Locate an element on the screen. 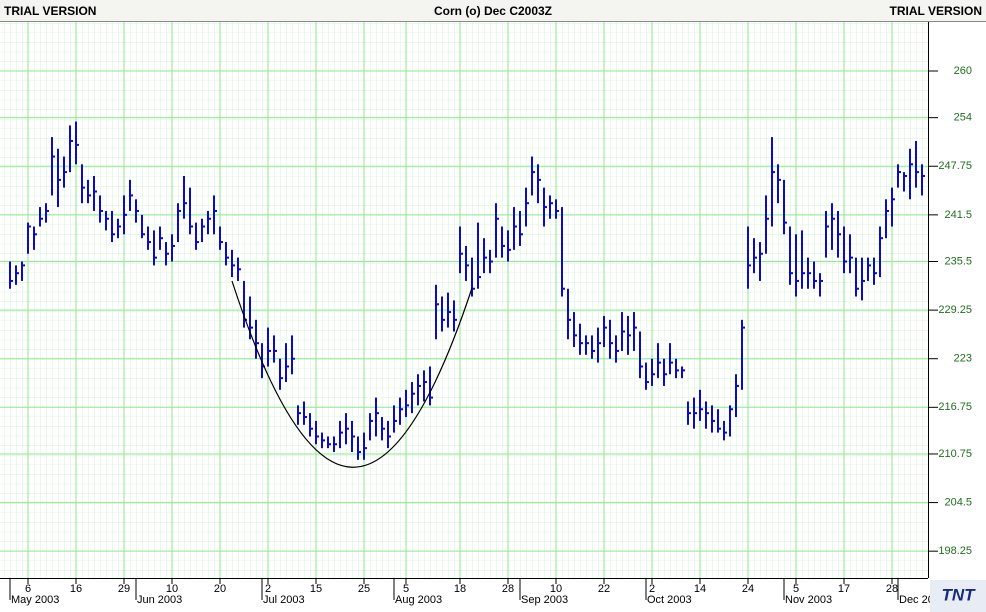 The width and height of the screenshot is (986, 612). y-tick-label: 223 is located at coordinates (963, 359).